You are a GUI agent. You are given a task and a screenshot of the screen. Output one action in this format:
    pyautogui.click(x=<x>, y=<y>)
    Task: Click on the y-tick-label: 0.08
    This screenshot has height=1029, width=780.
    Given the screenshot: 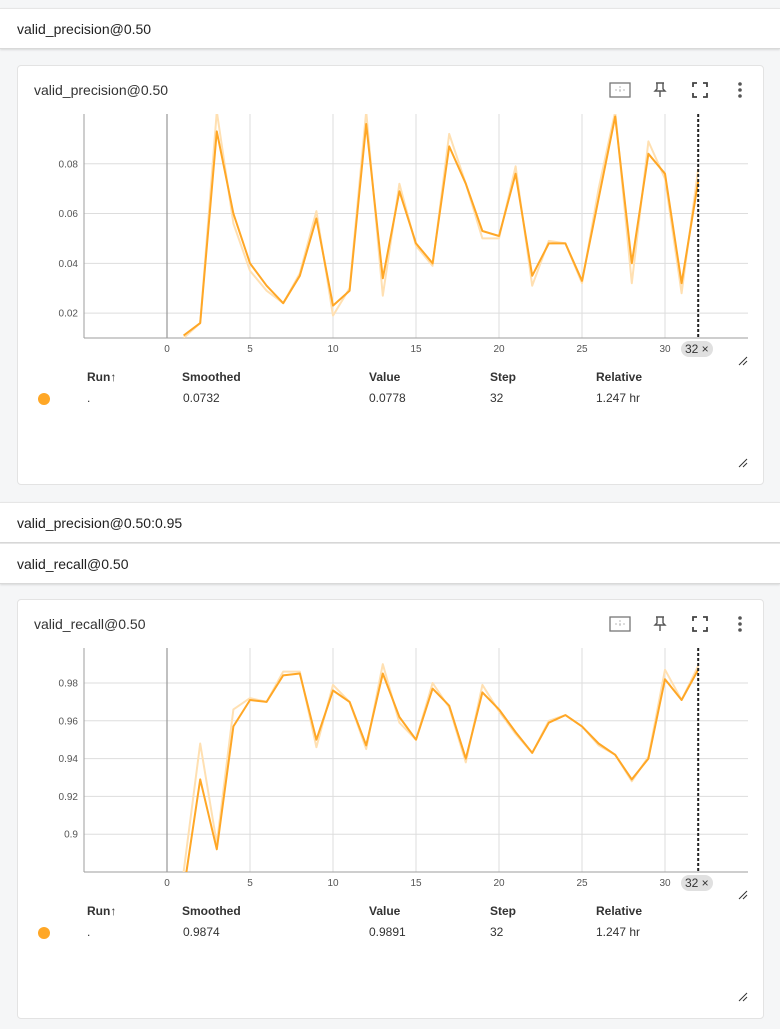 What is the action you would take?
    pyautogui.click(x=69, y=164)
    